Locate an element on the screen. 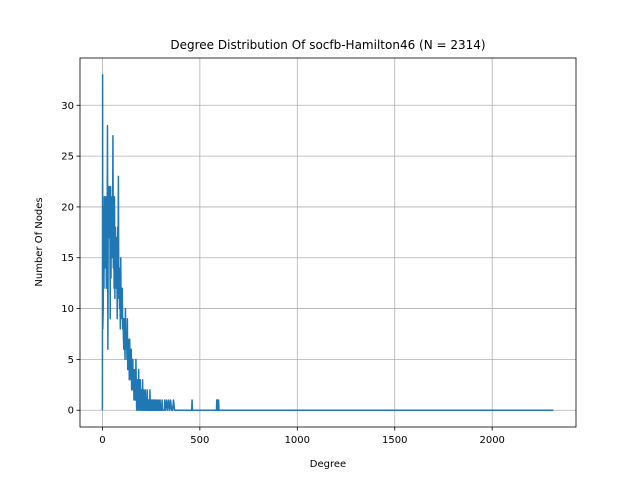 This screenshot has height=480, width=640. y-axis-label: Number Of Nodes is located at coordinates (39, 241).